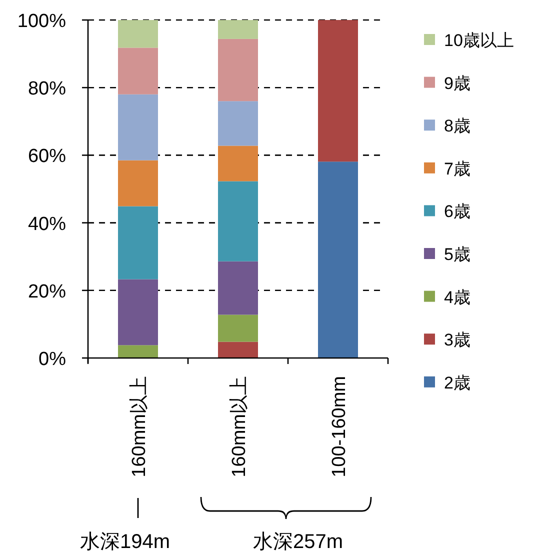 This screenshot has height=554, width=545. Describe the element at coordinates (457, 212) in the screenshot. I see `legend-label: 6歳` at that location.